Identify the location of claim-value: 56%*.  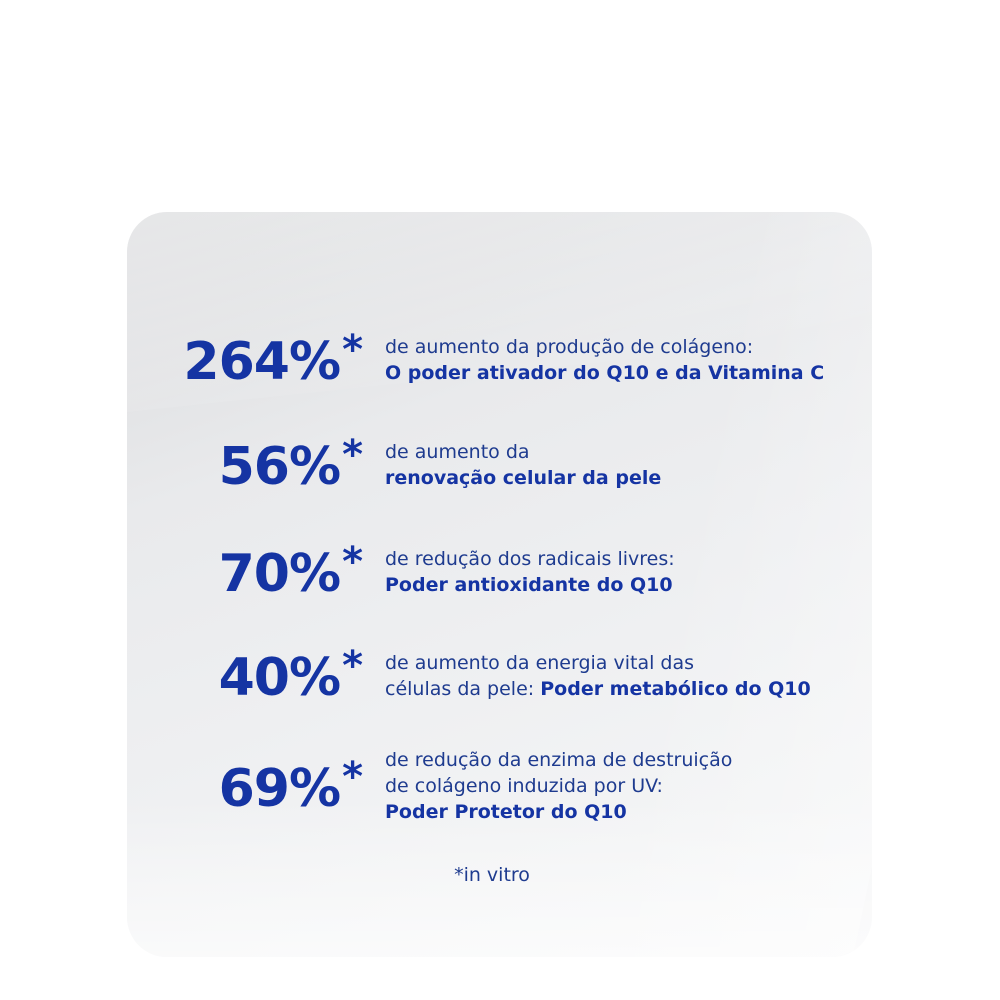
(290, 464).